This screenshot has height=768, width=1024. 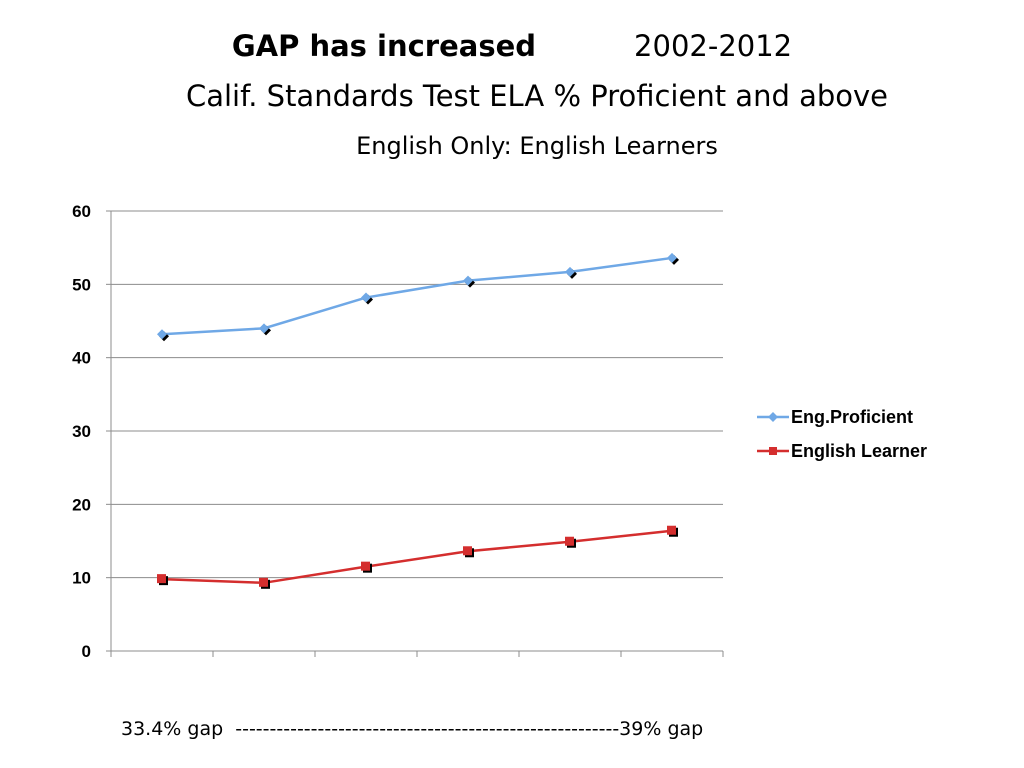 I want to click on legend-label-series-2: English Learner, so click(x=859, y=450).